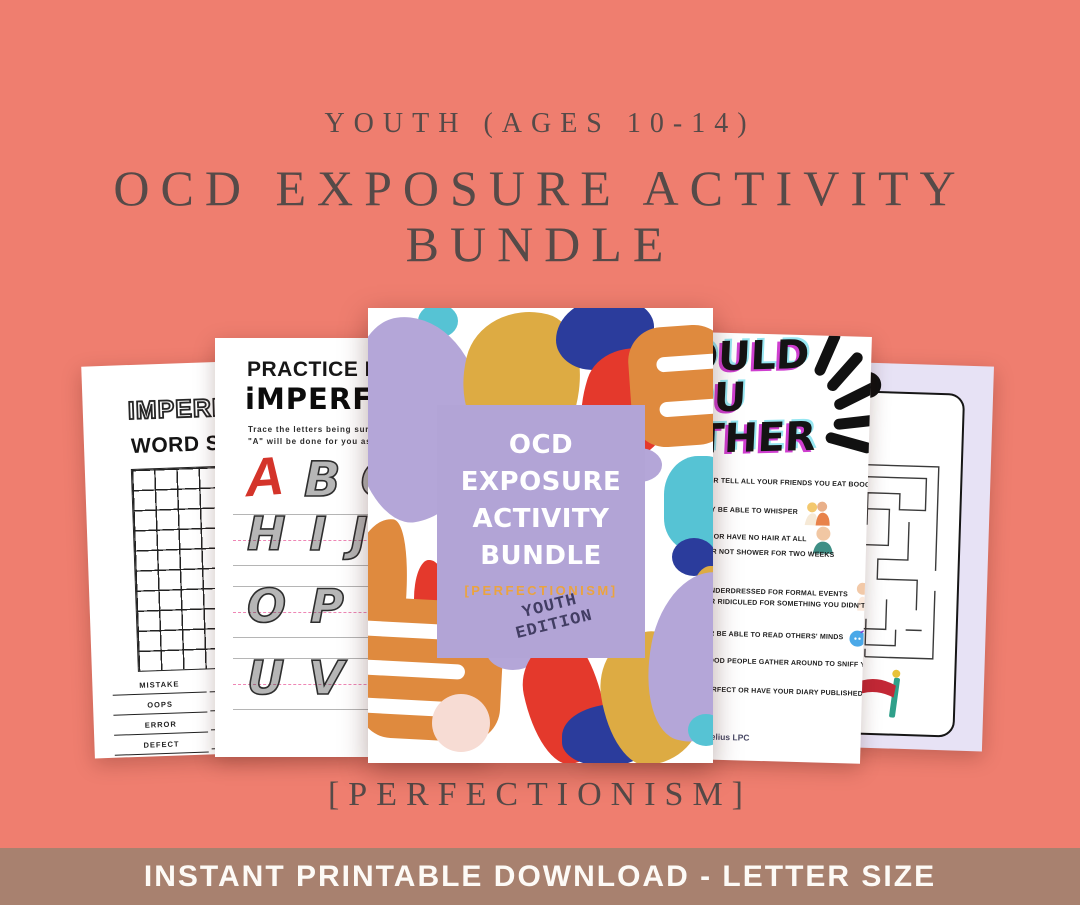 Image resolution: width=1080 pixels, height=905 pixels. I want to click on trace-letter: V, so click(326, 678).